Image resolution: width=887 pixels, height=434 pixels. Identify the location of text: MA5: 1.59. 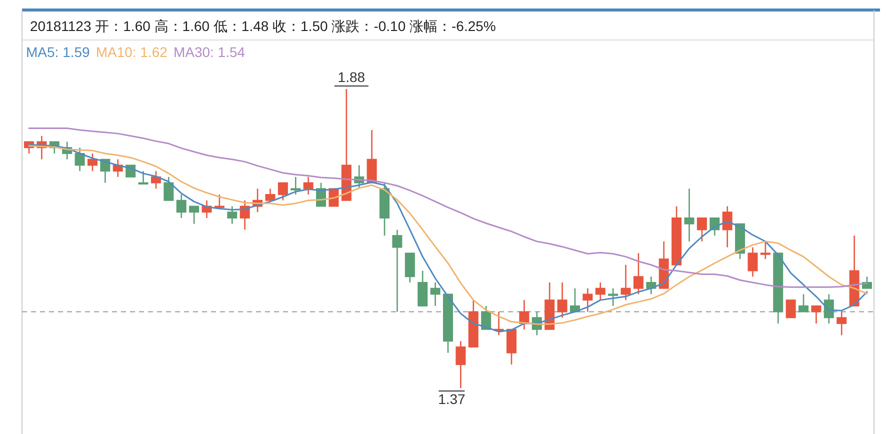
(58, 52).